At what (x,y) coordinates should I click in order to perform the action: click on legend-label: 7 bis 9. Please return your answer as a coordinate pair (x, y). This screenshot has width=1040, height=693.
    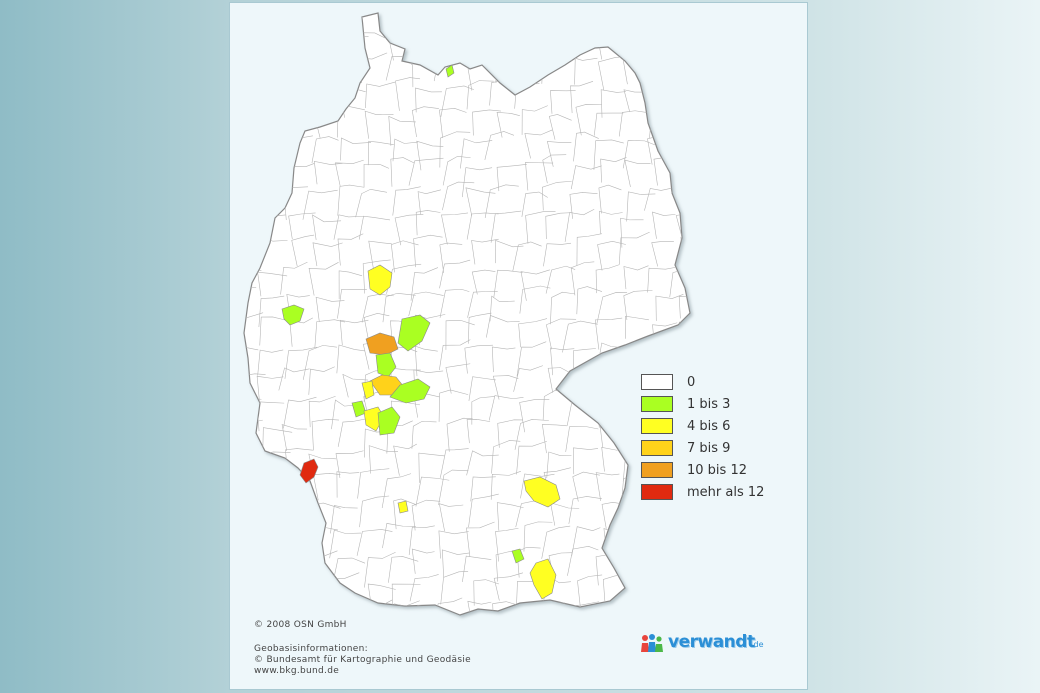
    Looking at the image, I should click on (709, 448).